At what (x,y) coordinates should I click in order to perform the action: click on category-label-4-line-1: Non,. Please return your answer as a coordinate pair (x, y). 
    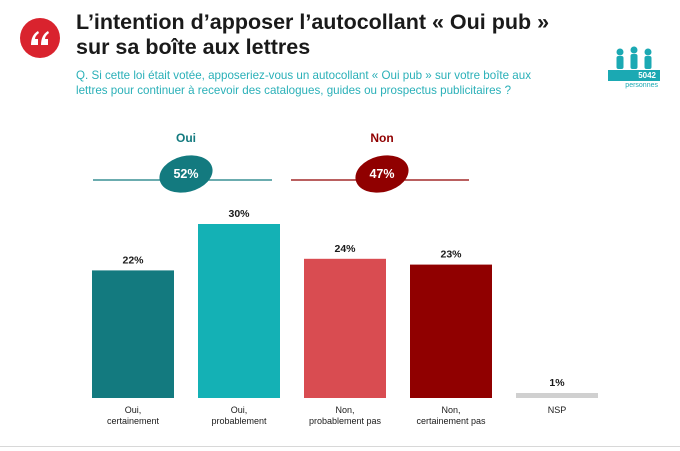
    Looking at the image, I should click on (450, 410).